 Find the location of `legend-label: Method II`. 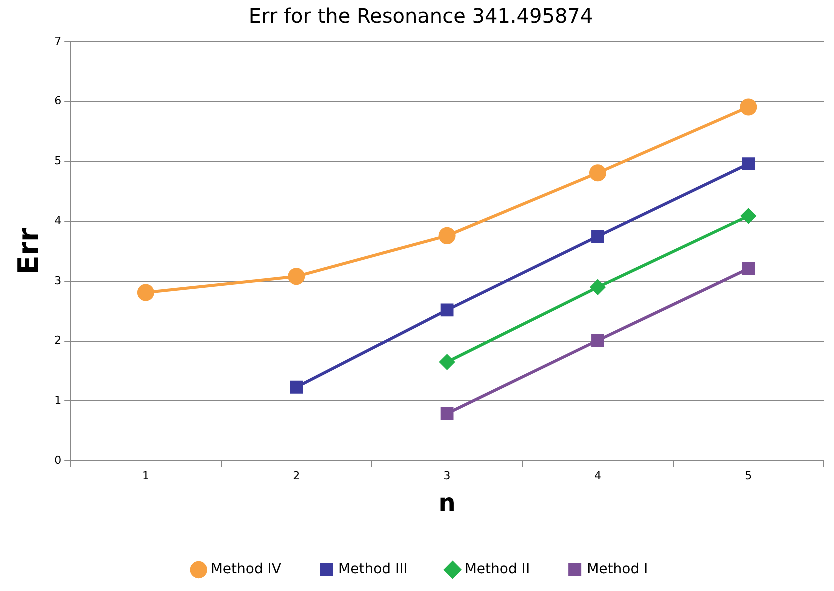

legend-label: Method II is located at coordinates (497, 570).